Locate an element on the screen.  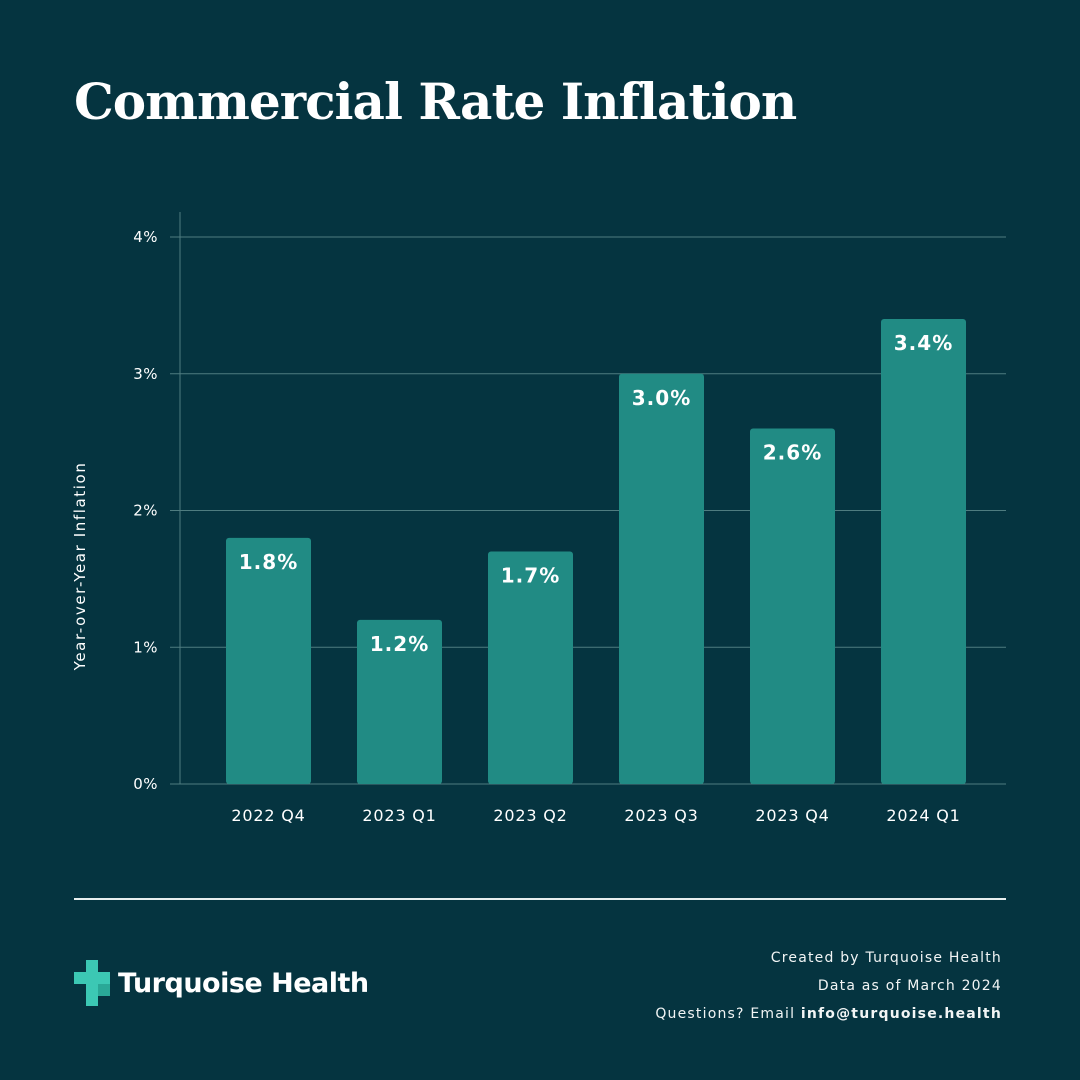
logo-text: Turquoise Health is located at coordinates (243, 983).